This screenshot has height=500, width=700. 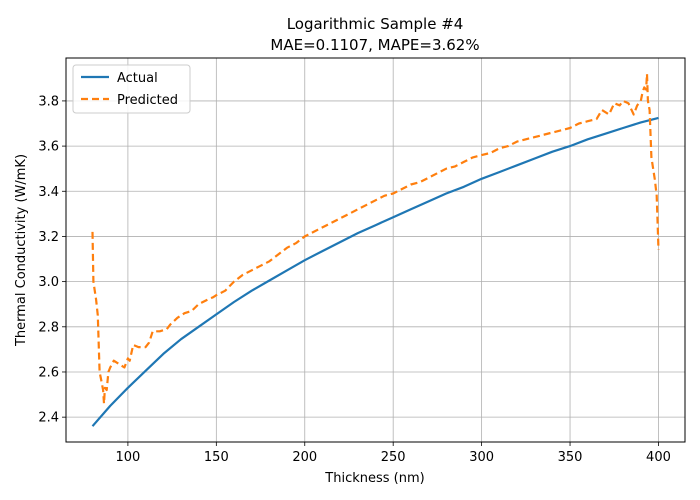 What do you see at coordinates (374, 45) in the screenshot?
I see `chart-subtitle: MAE=0.1107, MAPE=3.62%` at bounding box center [374, 45].